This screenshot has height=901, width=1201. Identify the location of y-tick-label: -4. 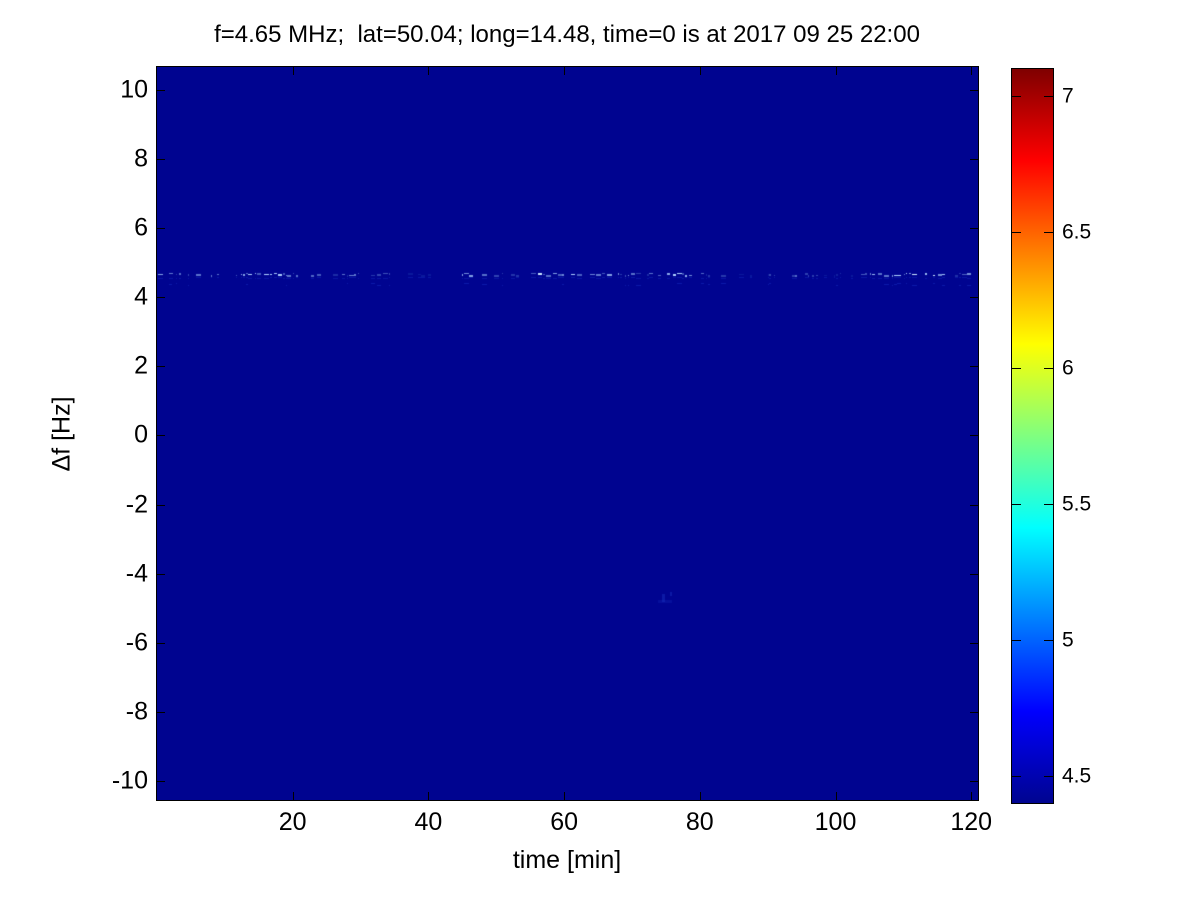
(136, 573).